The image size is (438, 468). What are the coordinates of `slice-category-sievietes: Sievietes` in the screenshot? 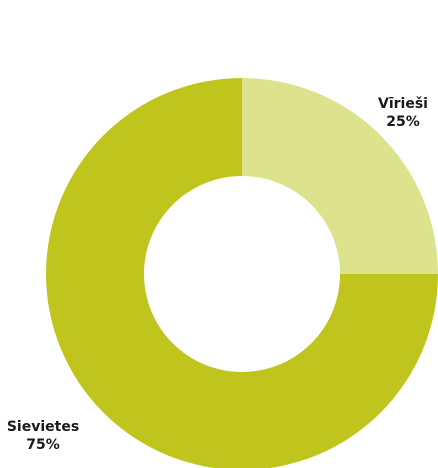 It's located at (43, 427).